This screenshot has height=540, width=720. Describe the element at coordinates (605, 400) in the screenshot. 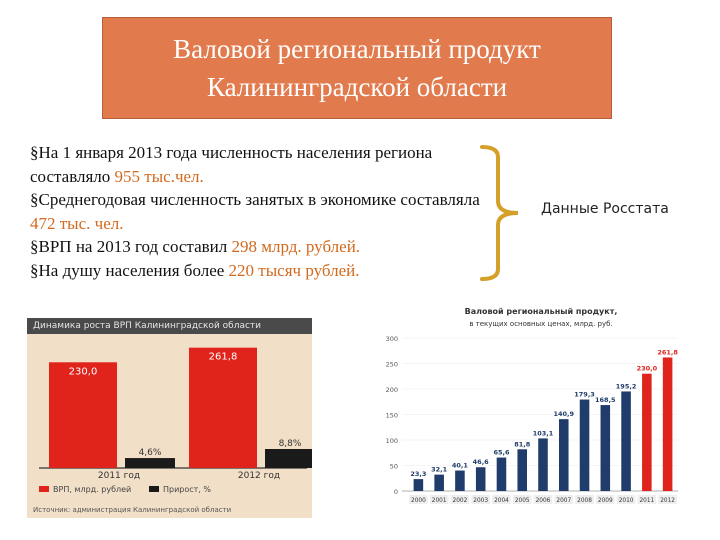

I see `bar-value-label: 168,5` at that location.